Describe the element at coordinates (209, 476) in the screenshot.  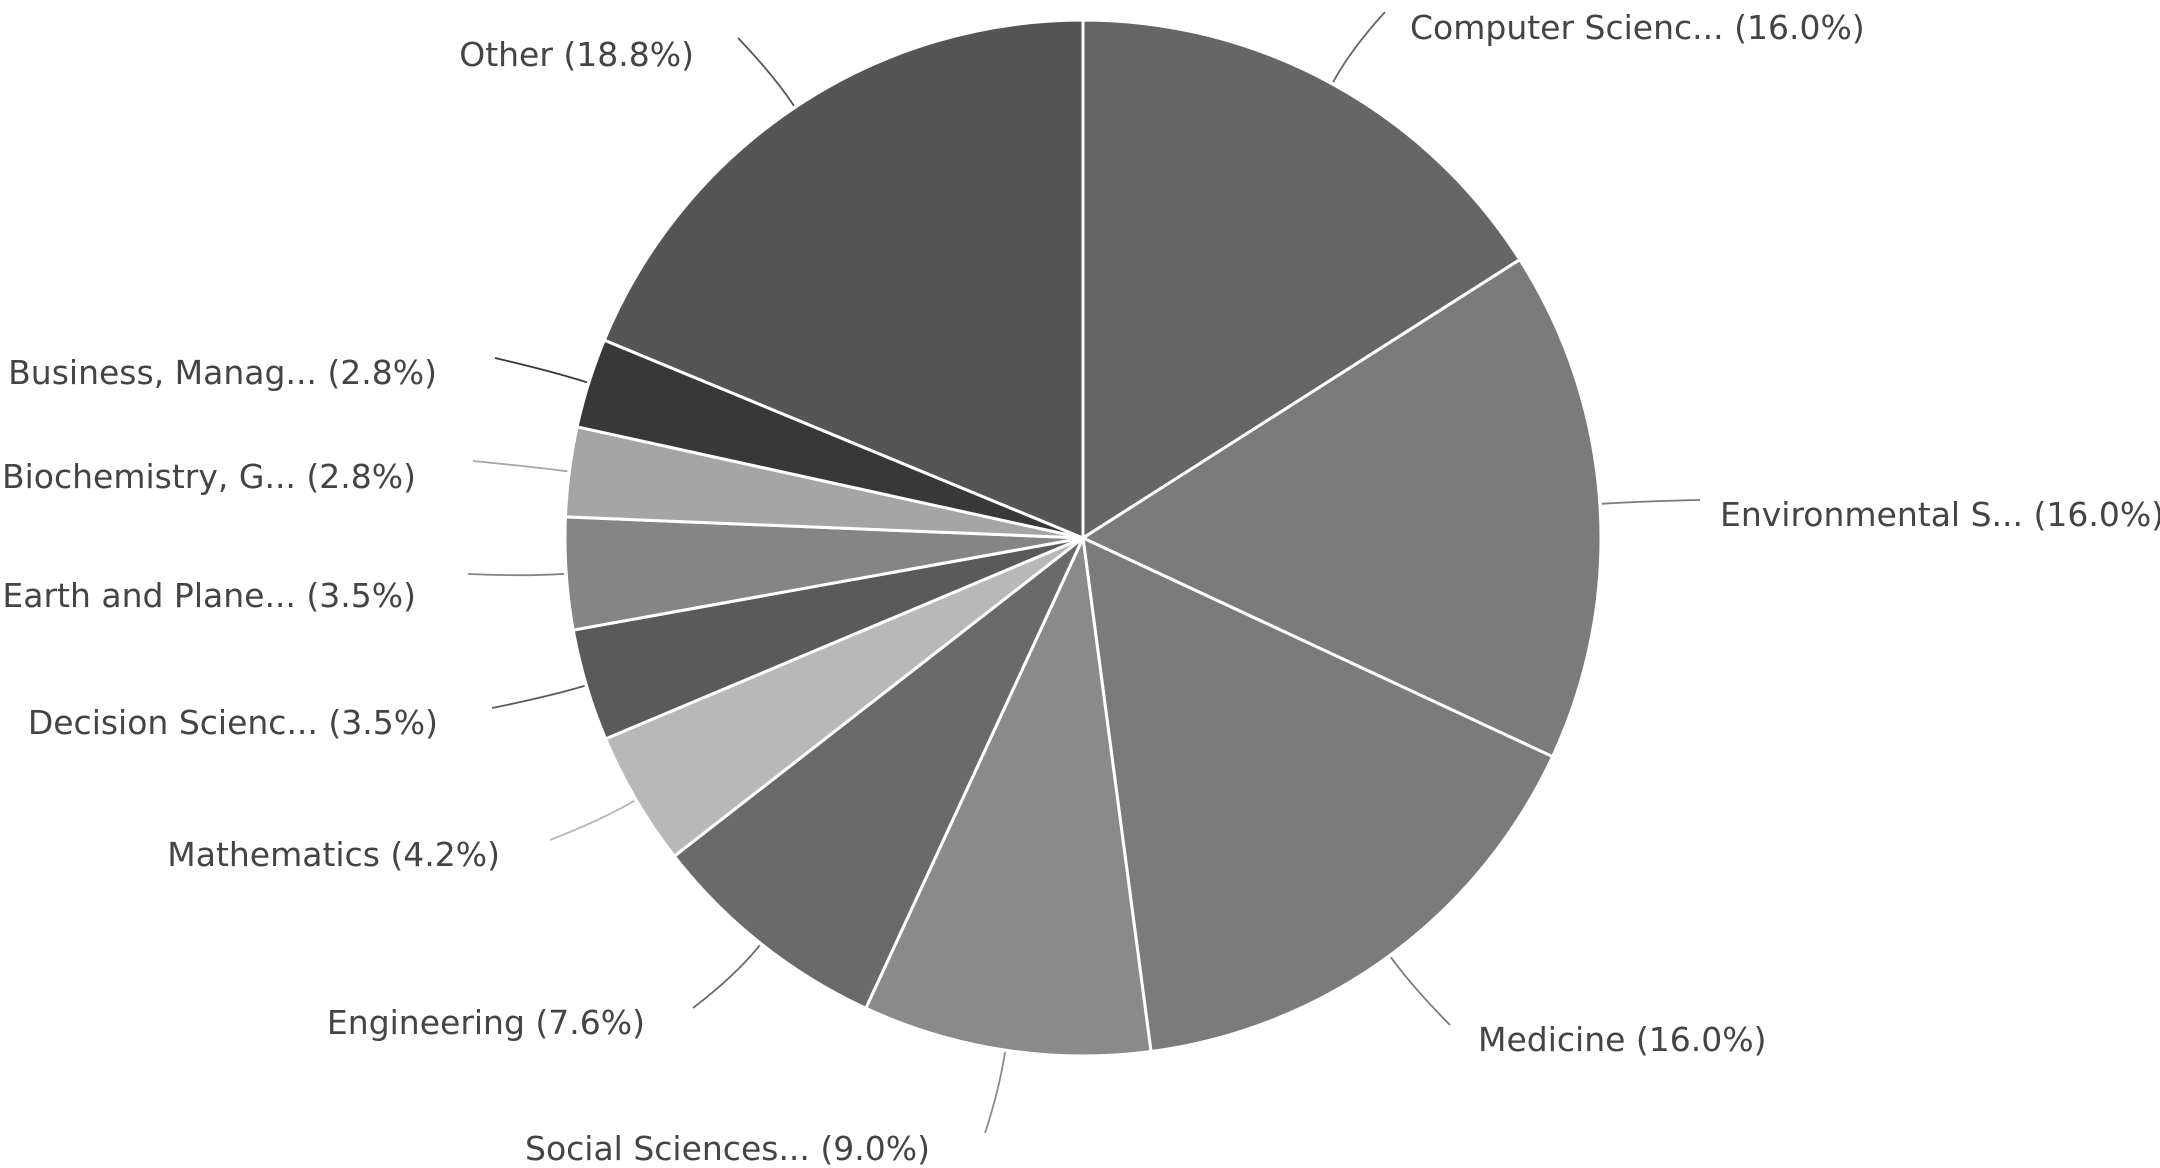
I see `slice-label: Biochemistry, G... (2.8%)` at that location.